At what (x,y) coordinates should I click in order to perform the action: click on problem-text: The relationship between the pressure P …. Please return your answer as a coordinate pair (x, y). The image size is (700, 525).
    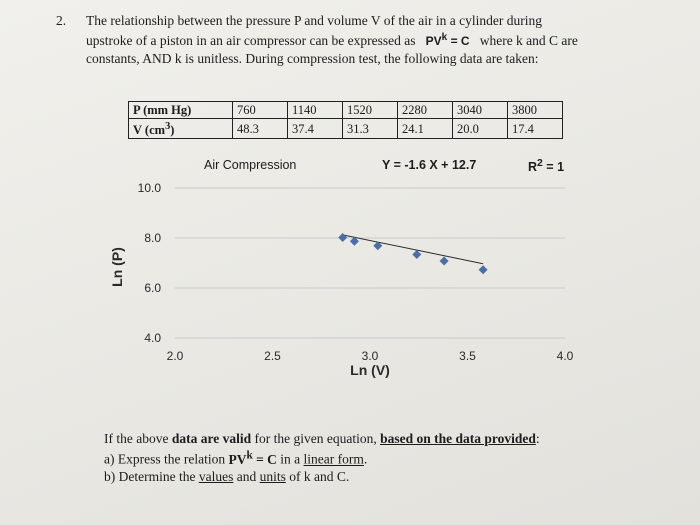
    Looking at the image, I should click on (371, 39).